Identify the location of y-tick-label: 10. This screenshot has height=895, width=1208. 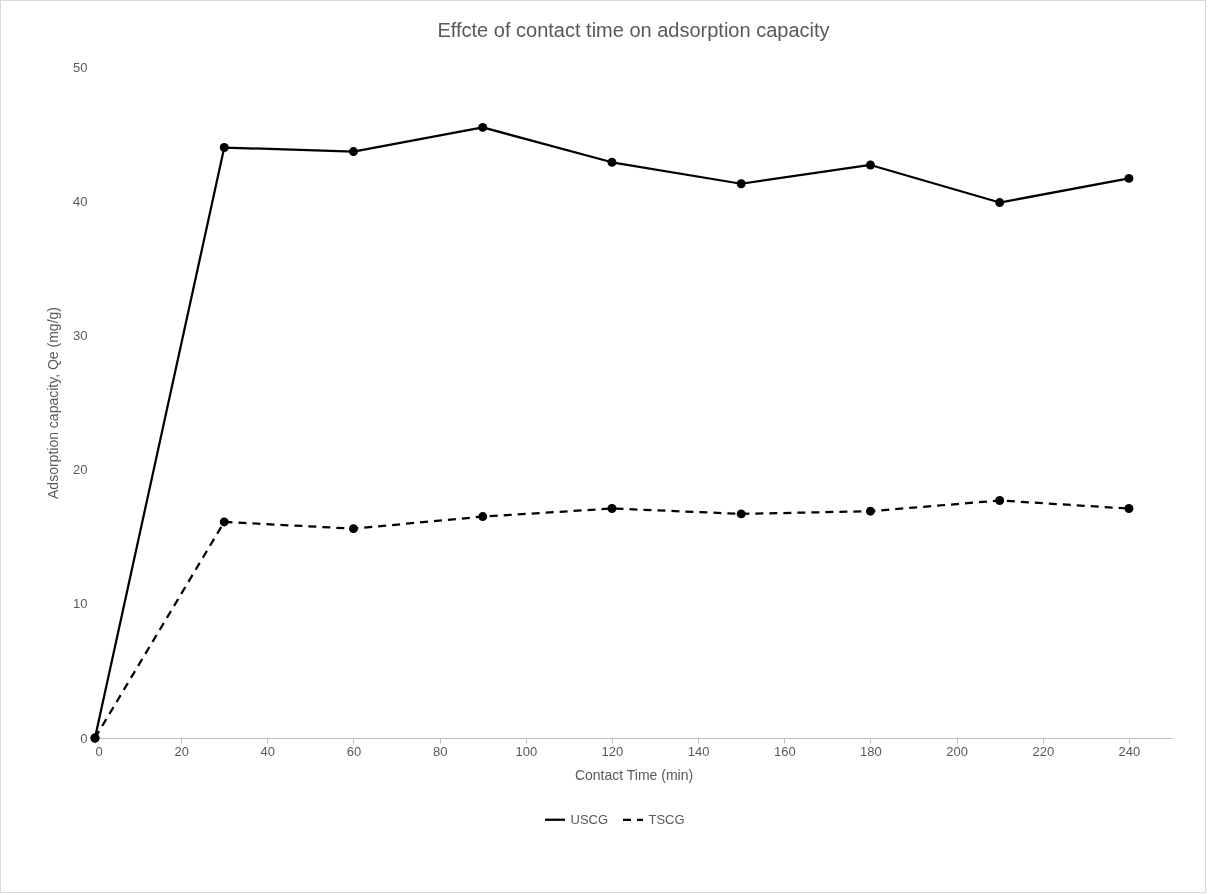
(80, 604).